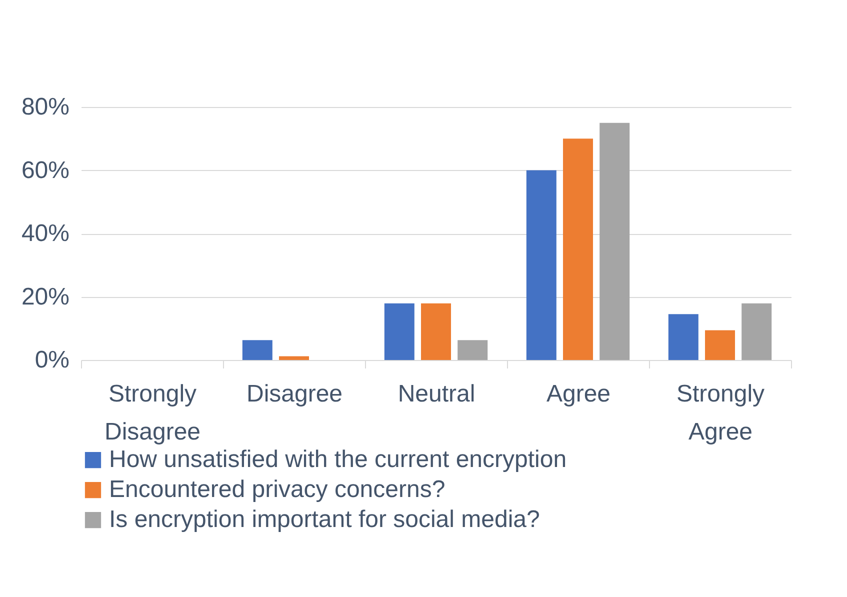  I want to click on y-tick-label: 60%, so click(45, 170).